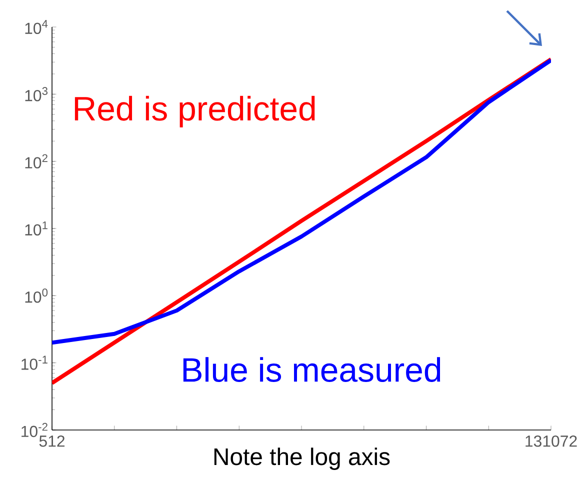 Image resolution: width=588 pixels, height=480 pixels. Describe the element at coordinates (36, 161) in the screenshot. I see `y-tick-label: 10$^{2}$` at that location.